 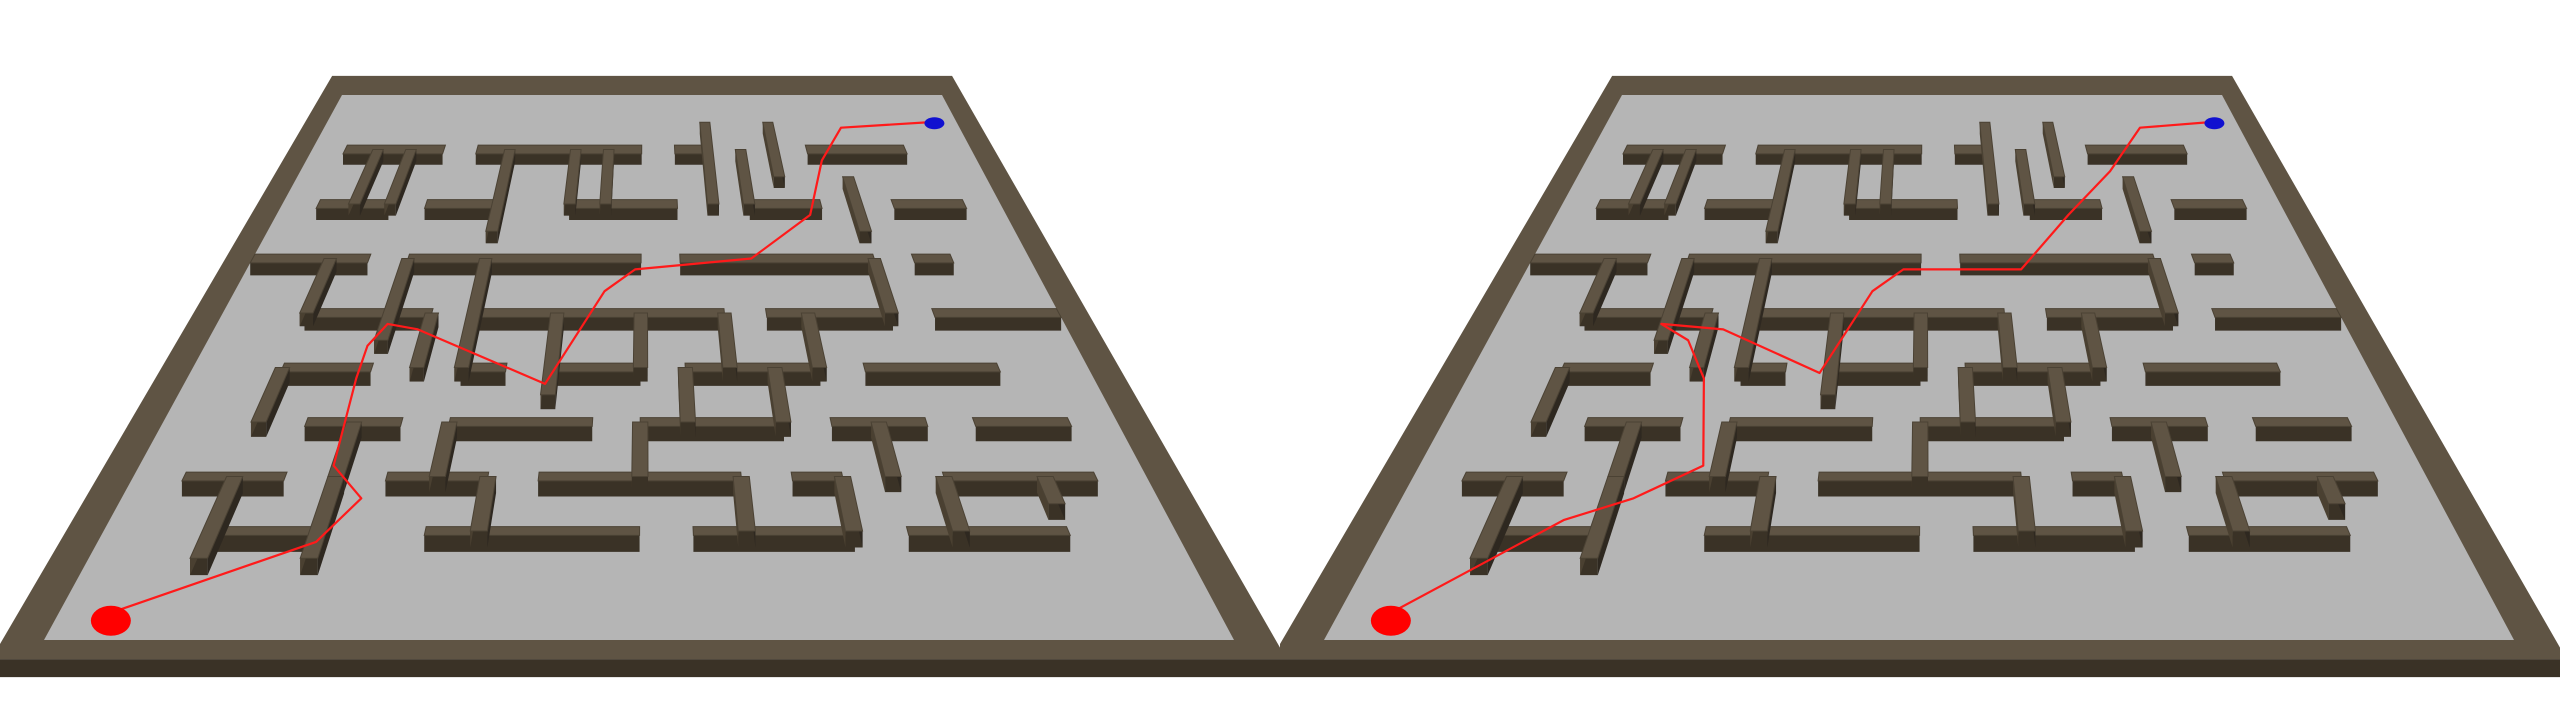 What do you see at coordinates (1589, 567) in the screenshot?
I see `maze-wall-right-67-face` at bounding box center [1589, 567].